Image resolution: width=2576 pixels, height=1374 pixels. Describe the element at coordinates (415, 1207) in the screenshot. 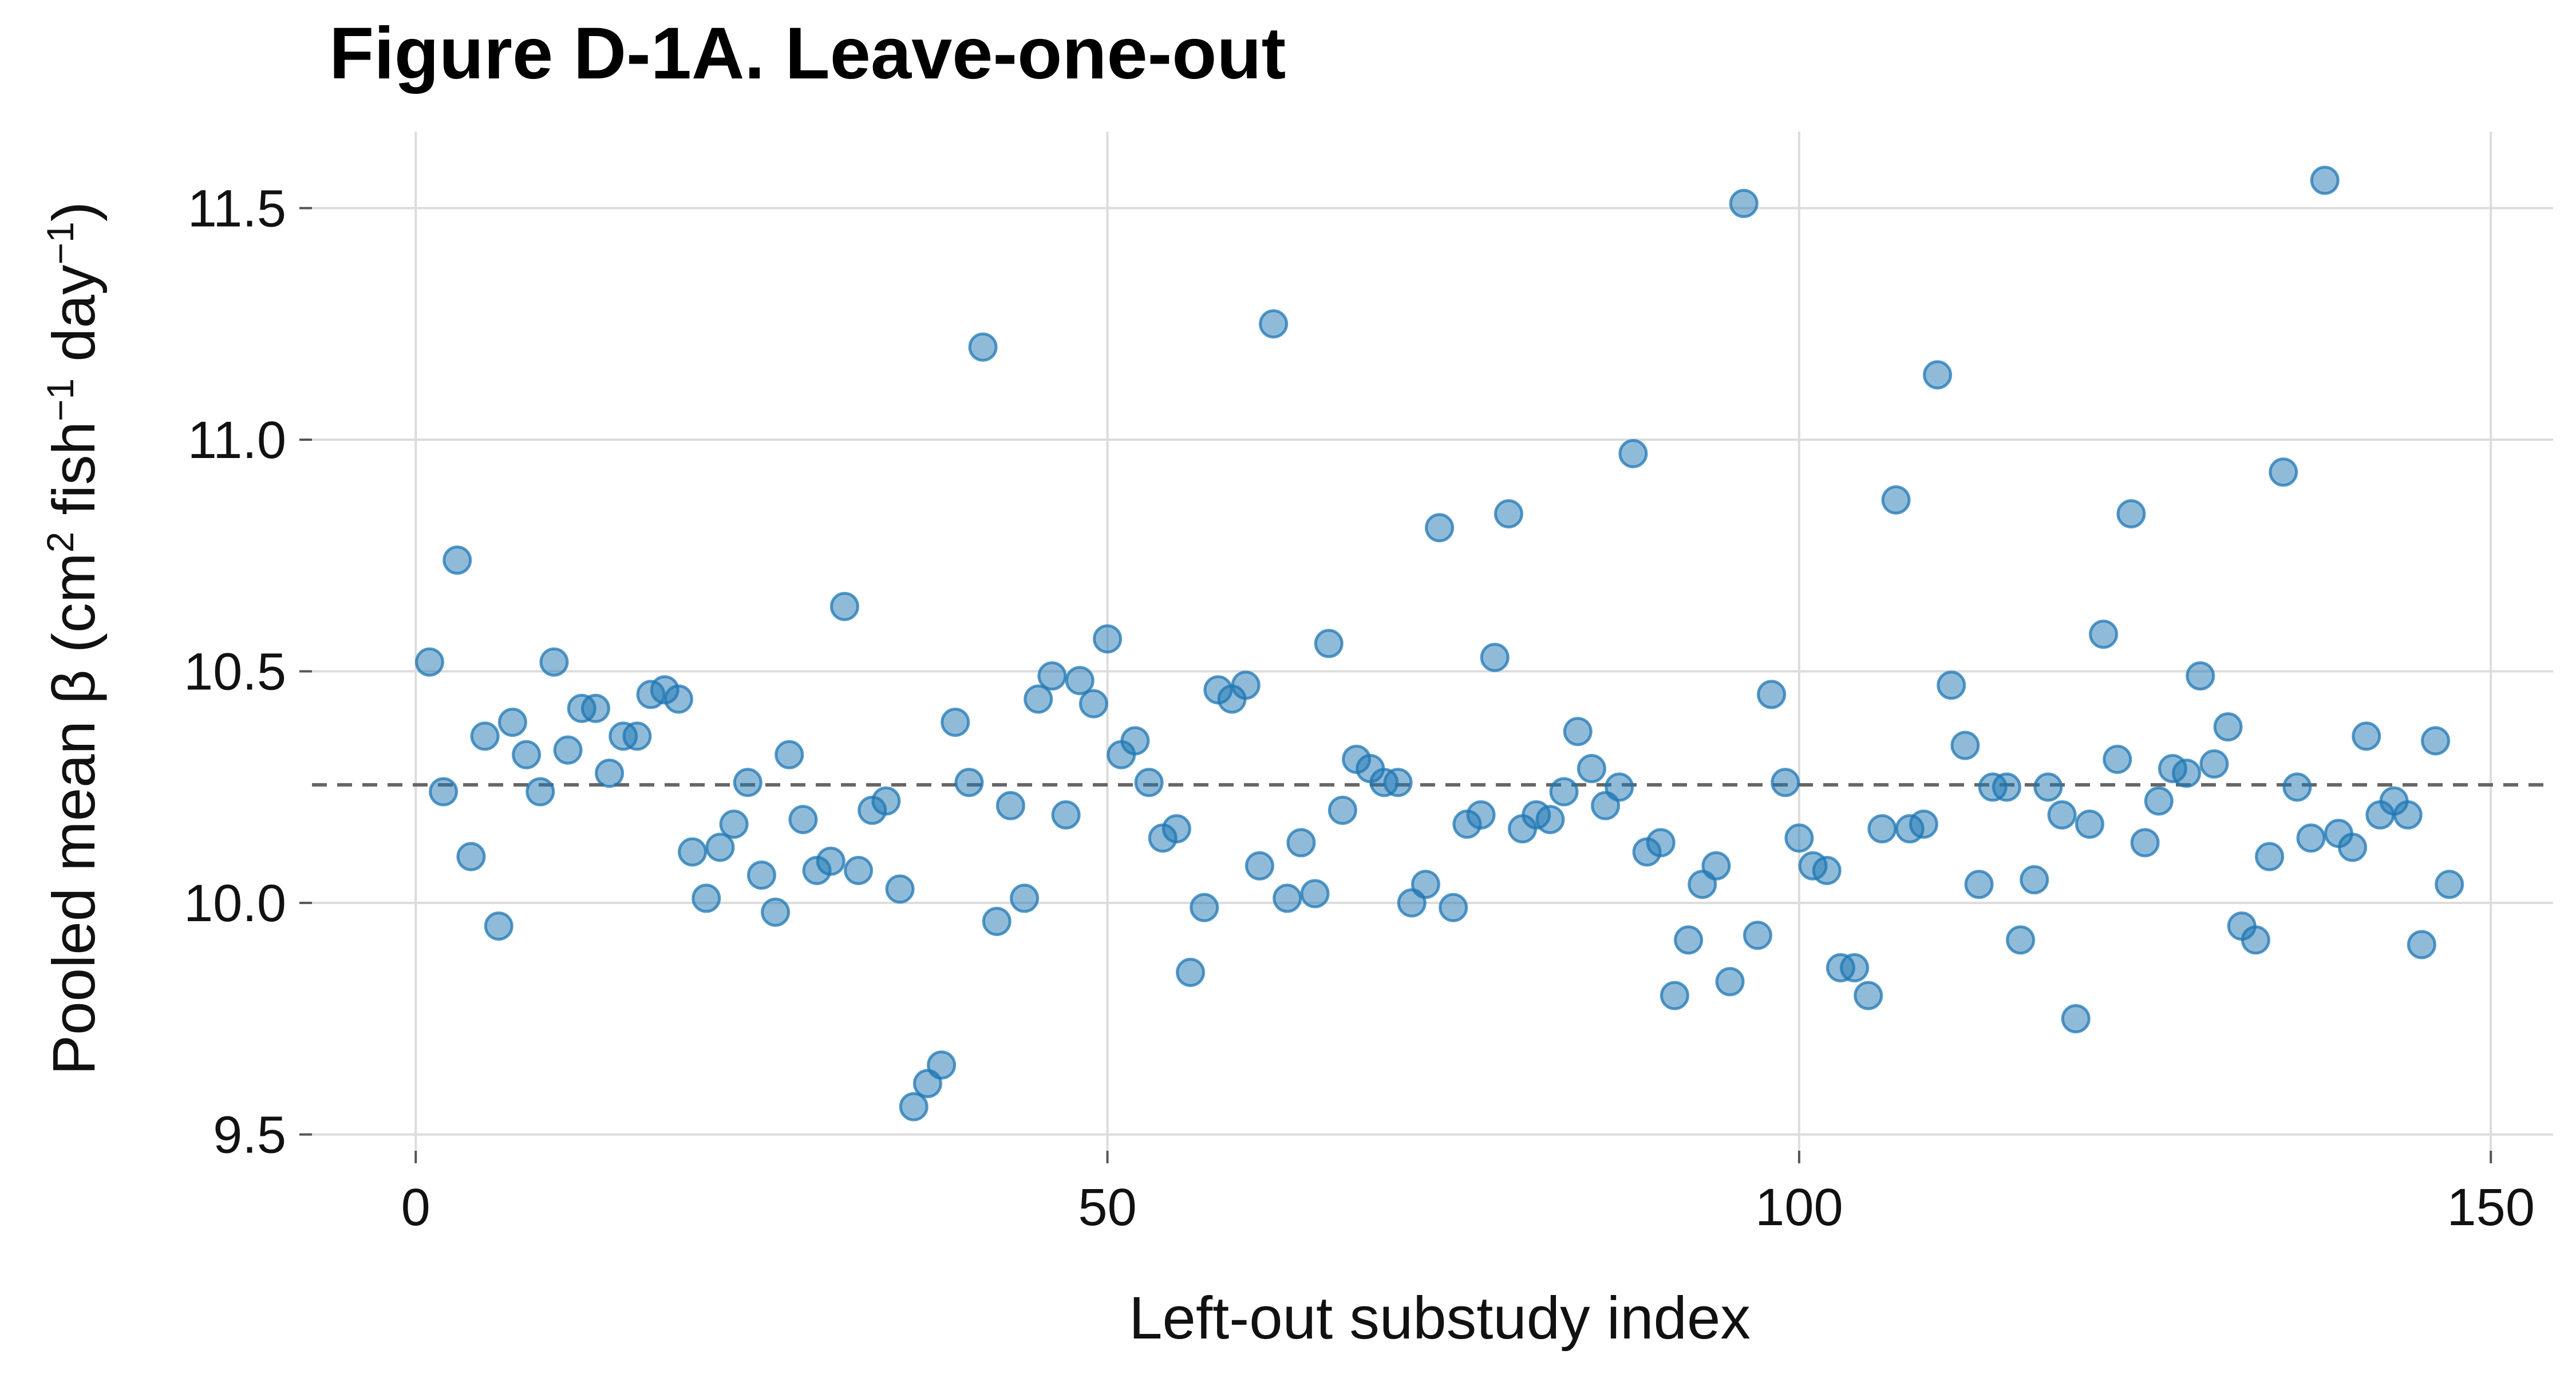

I see `x-tick-label: 0` at that location.